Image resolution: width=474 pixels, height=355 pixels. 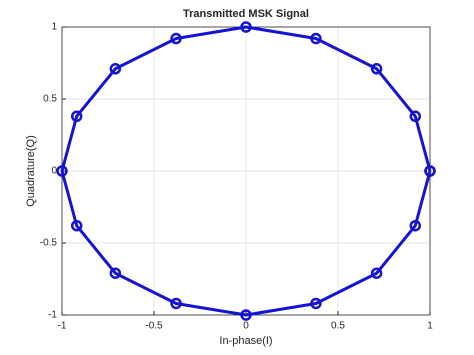 What do you see at coordinates (338, 326) in the screenshot?
I see `x-tick-label: 0.5` at bounding box center [338, 326].